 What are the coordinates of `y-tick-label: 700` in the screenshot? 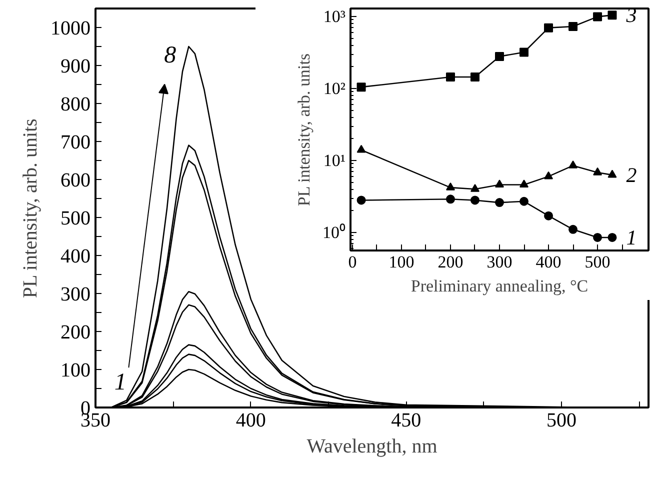 It's located at (75, 143).